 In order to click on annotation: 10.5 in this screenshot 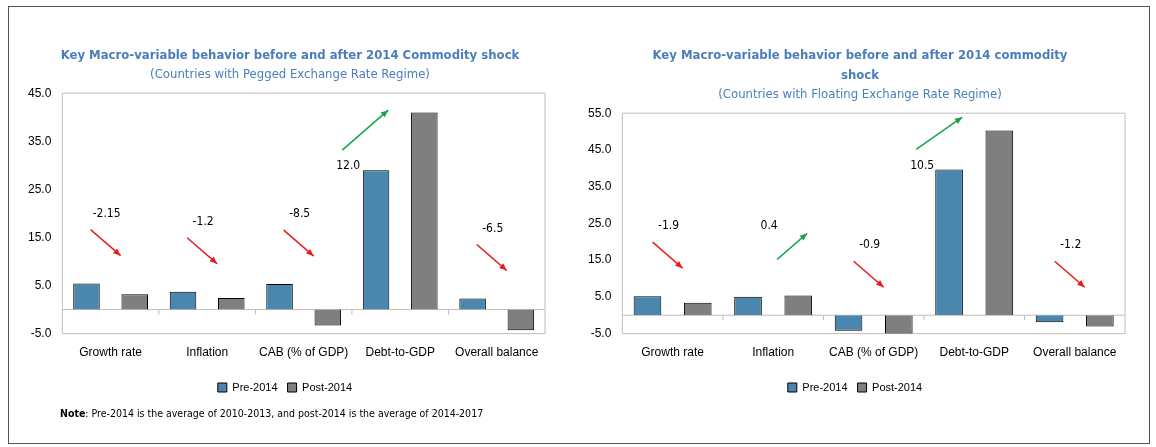, I will do `click(922, 164)`.